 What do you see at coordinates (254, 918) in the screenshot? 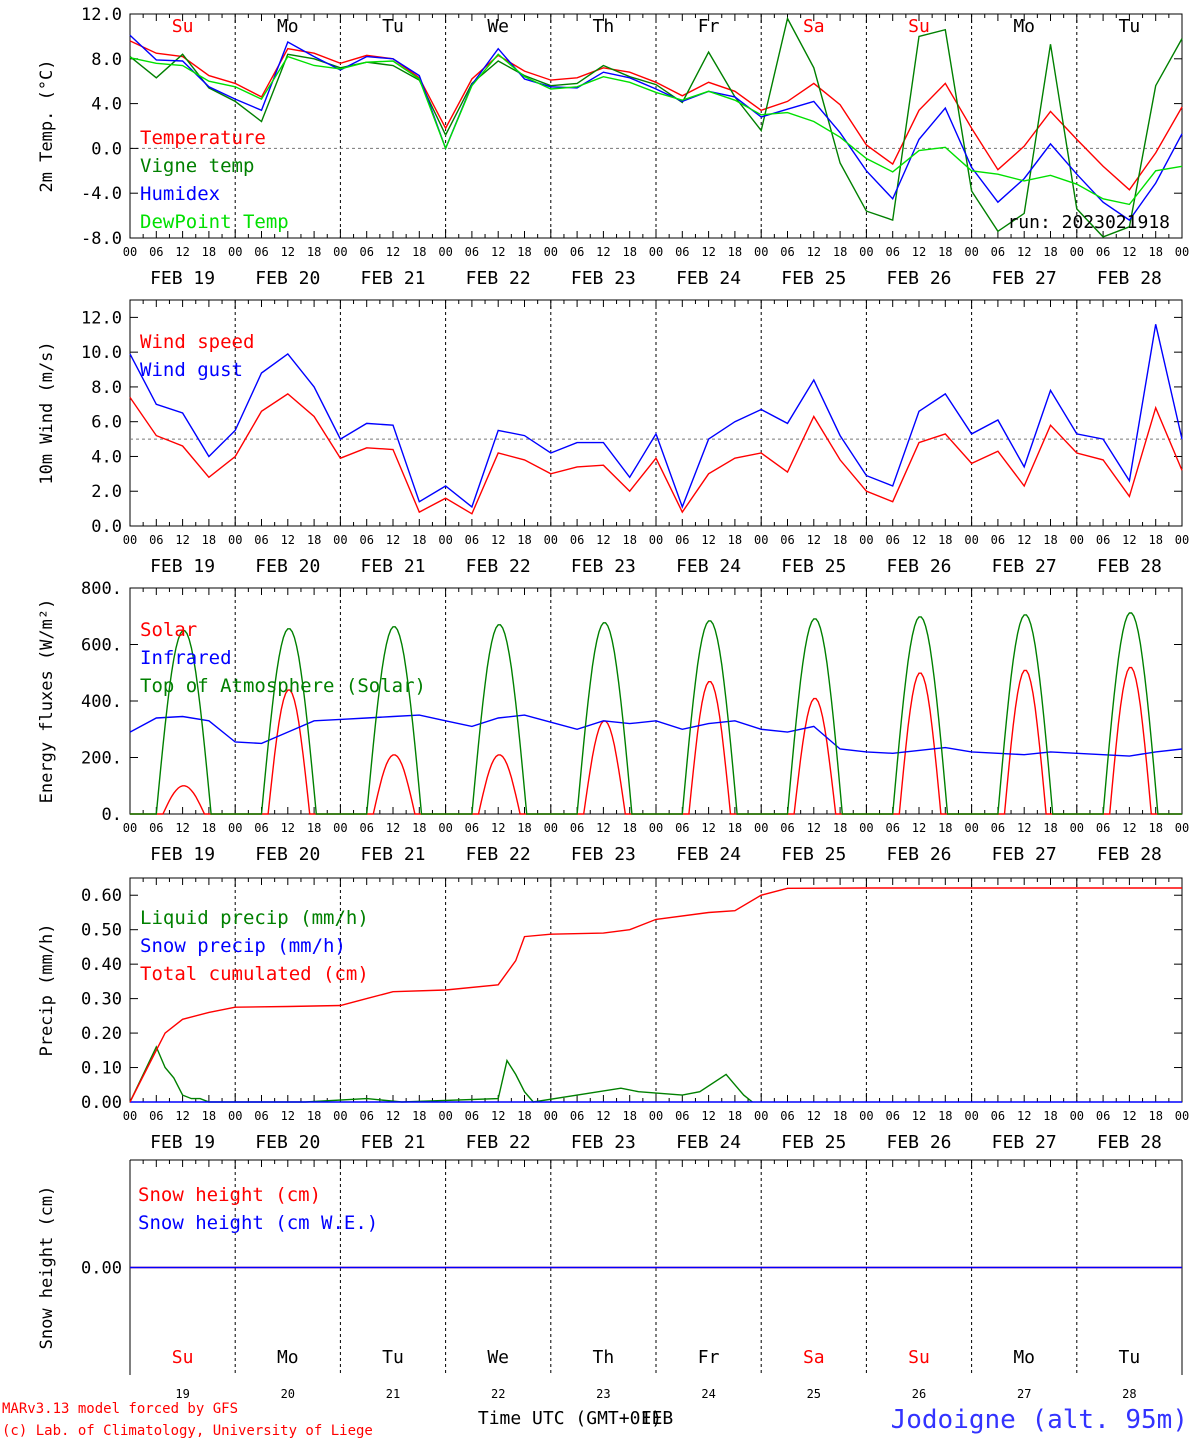
I see `legend-entry: Liquid precip (mm/h)` at bounding box center [254, 918].